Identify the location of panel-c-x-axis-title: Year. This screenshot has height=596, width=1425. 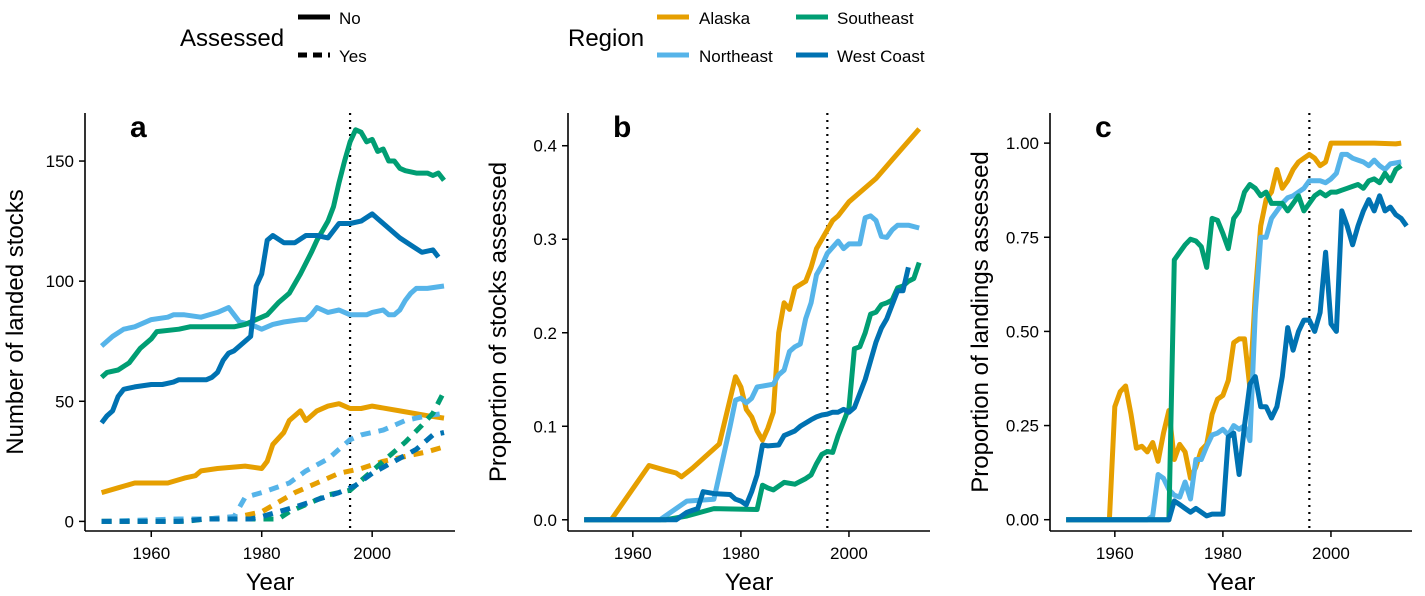
(1231, 582).